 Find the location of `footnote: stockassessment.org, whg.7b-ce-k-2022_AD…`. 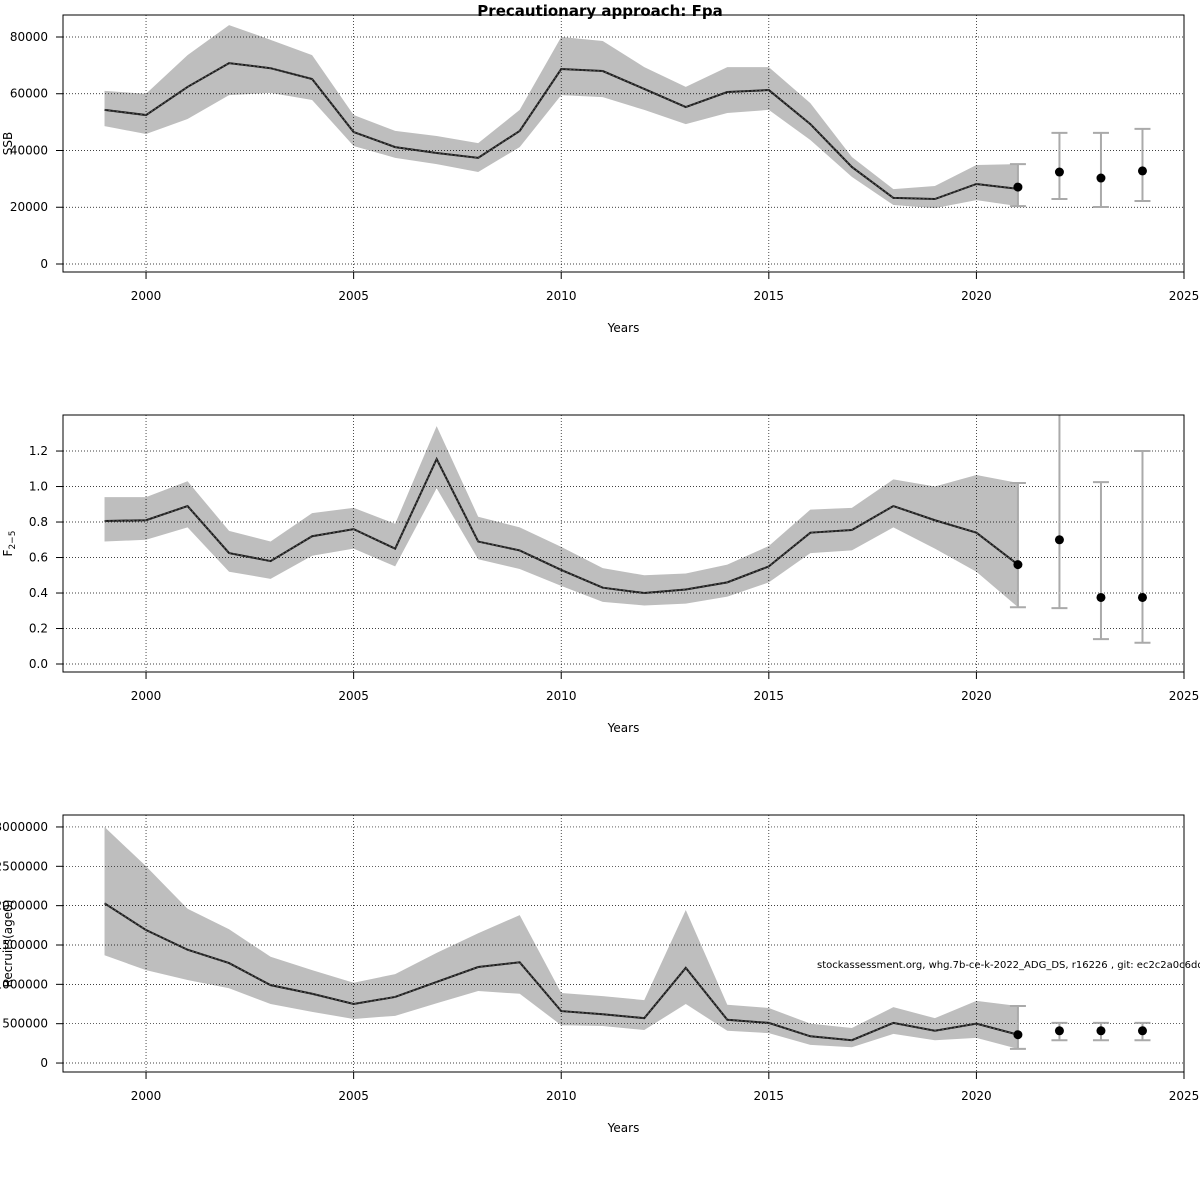

footnote: stockassessment.org, whg.7b-ce-k-2022_AD… is located at coordinates (1008, 965).